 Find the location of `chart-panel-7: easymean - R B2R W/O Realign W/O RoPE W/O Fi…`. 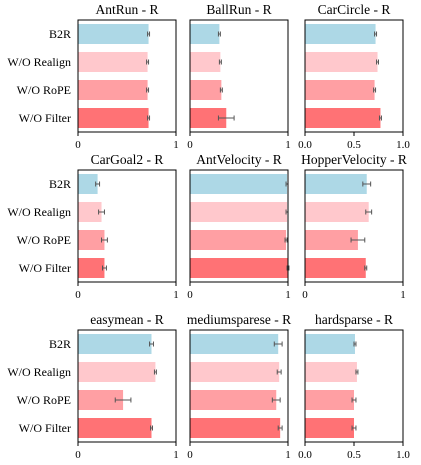

chart-panel-7: easymean - R B2R W/O Realign W/O RoPE W/O Fi… is located at coordinates (92, 386).